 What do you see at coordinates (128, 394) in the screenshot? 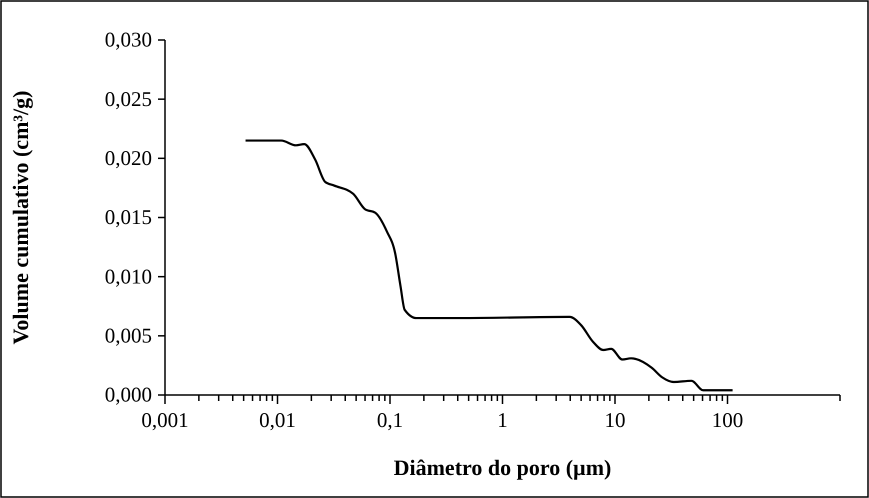
I see `y-tick-label: 0,000` at bounding box center [128, 394].